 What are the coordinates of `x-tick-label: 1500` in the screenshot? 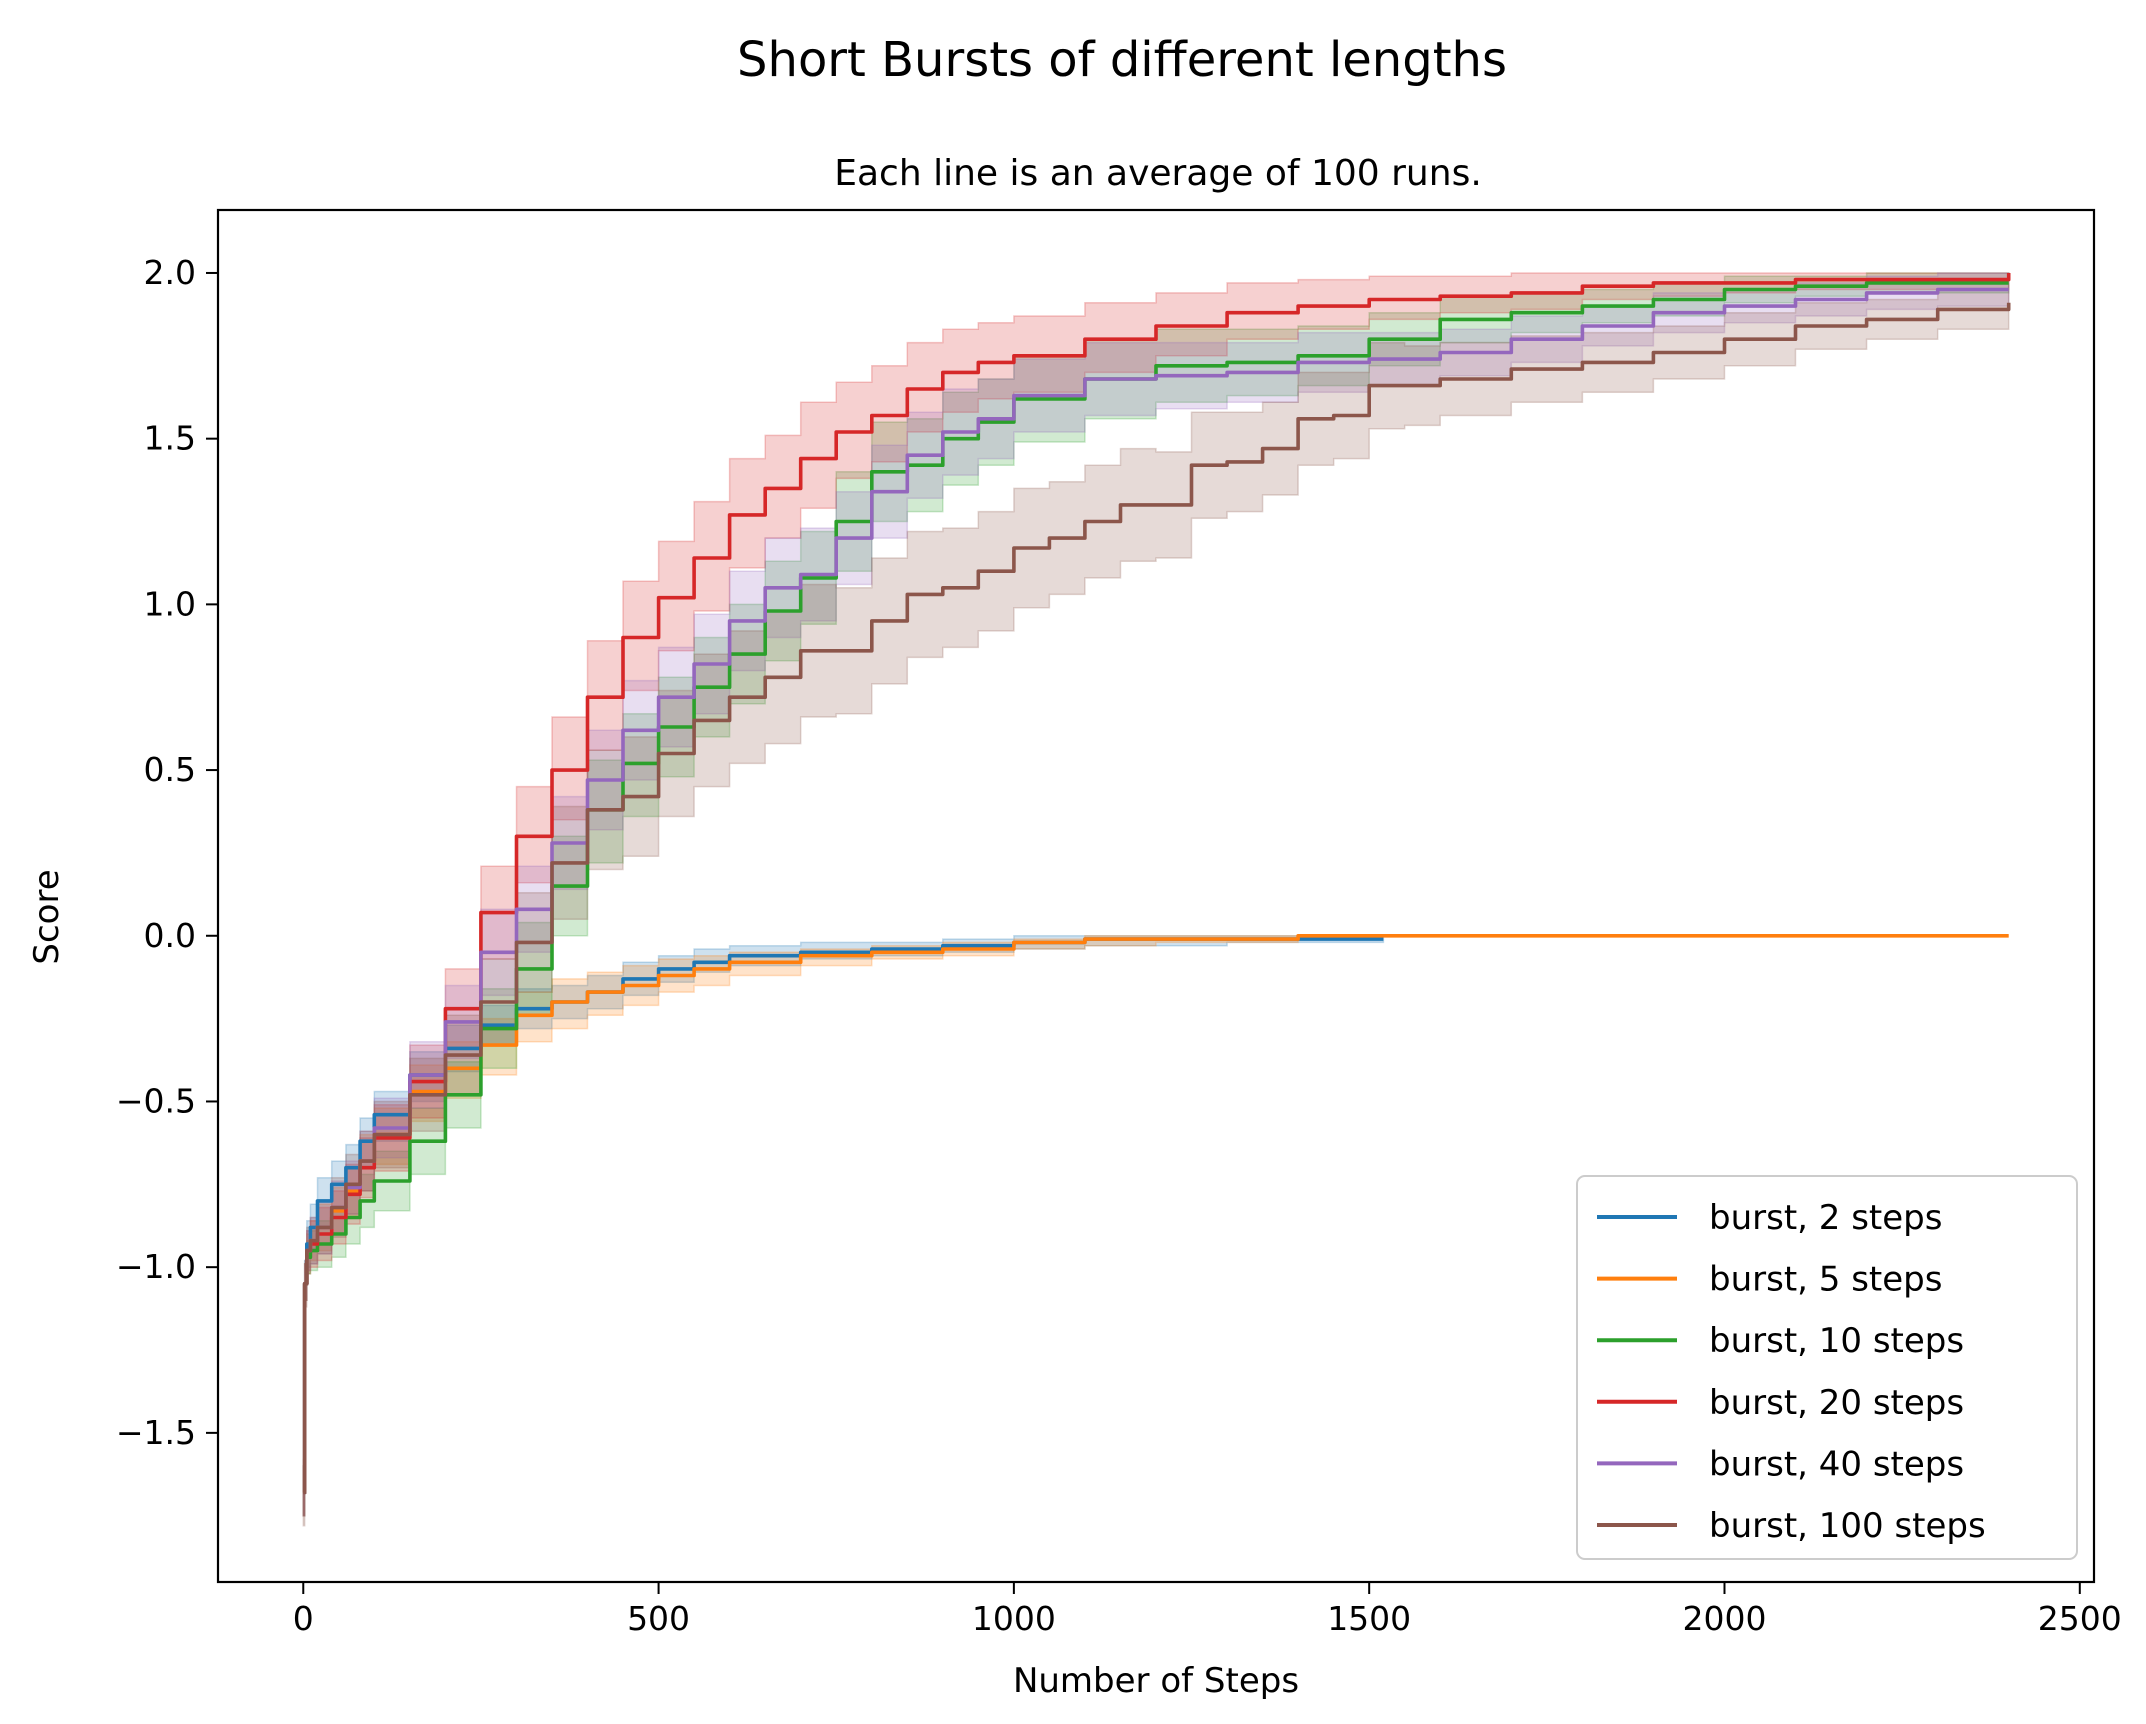 It's located at (1369, 1618).